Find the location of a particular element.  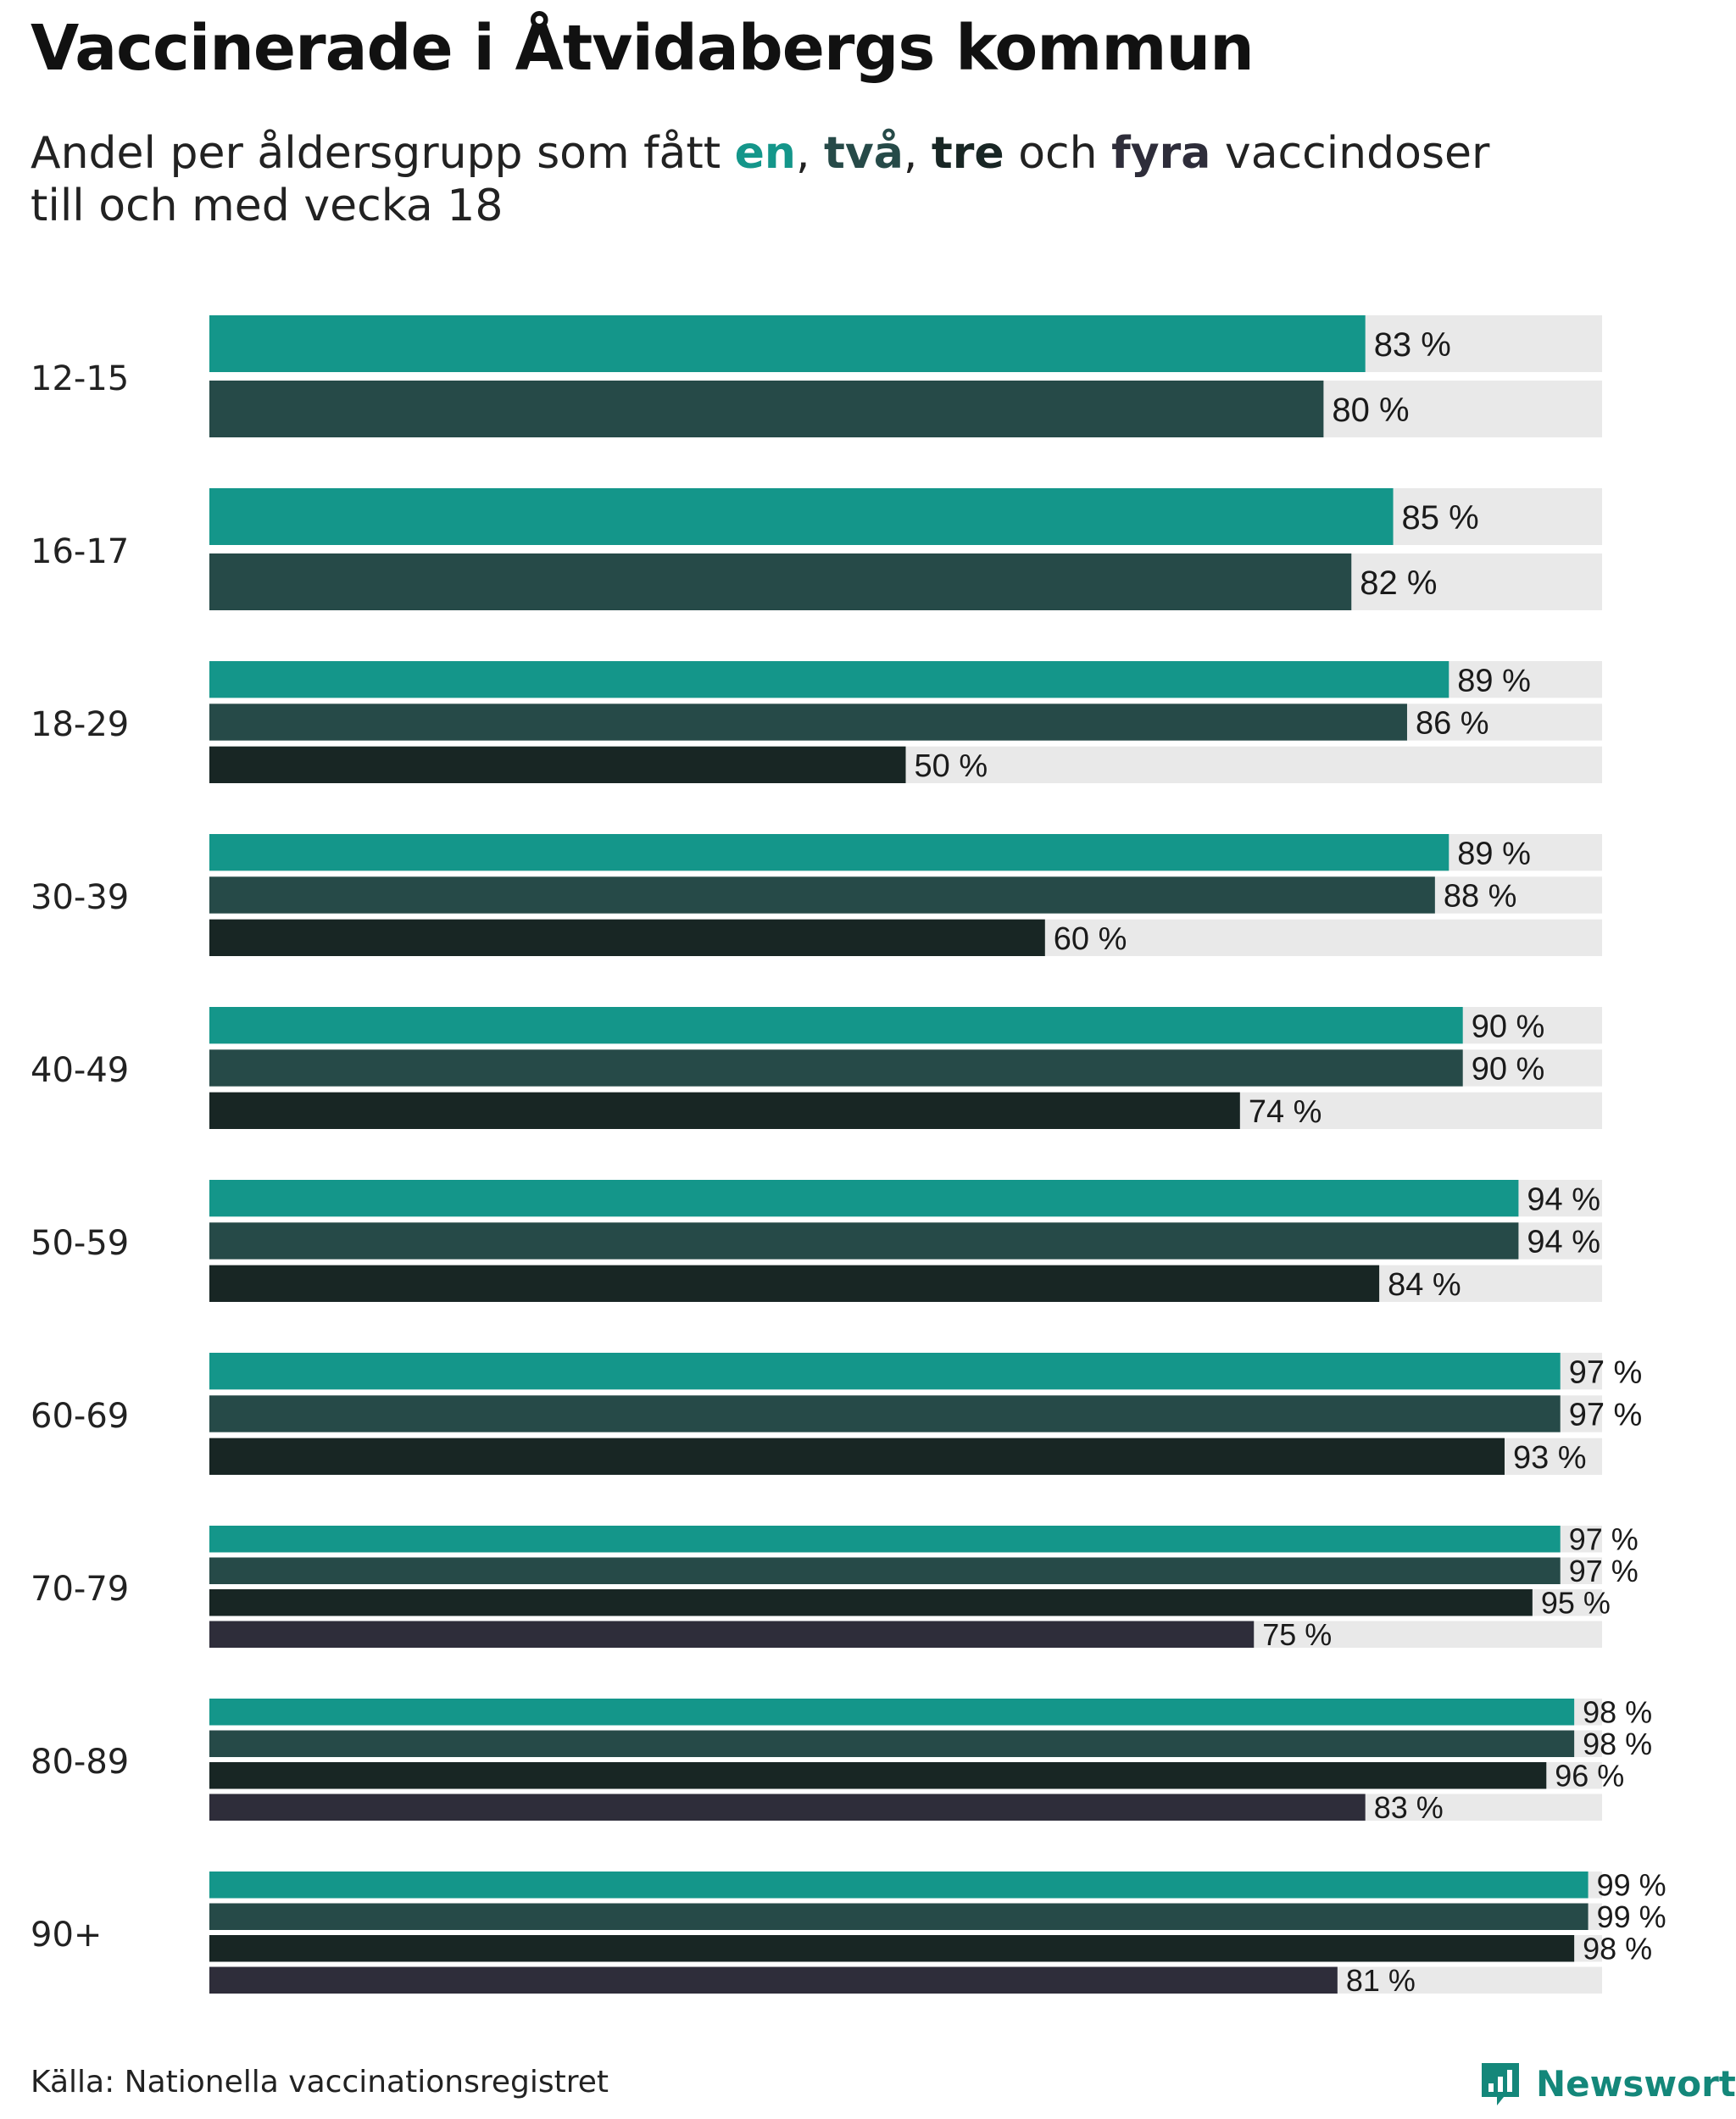

category-label: 30-39 is located at coordinates (80, 897).